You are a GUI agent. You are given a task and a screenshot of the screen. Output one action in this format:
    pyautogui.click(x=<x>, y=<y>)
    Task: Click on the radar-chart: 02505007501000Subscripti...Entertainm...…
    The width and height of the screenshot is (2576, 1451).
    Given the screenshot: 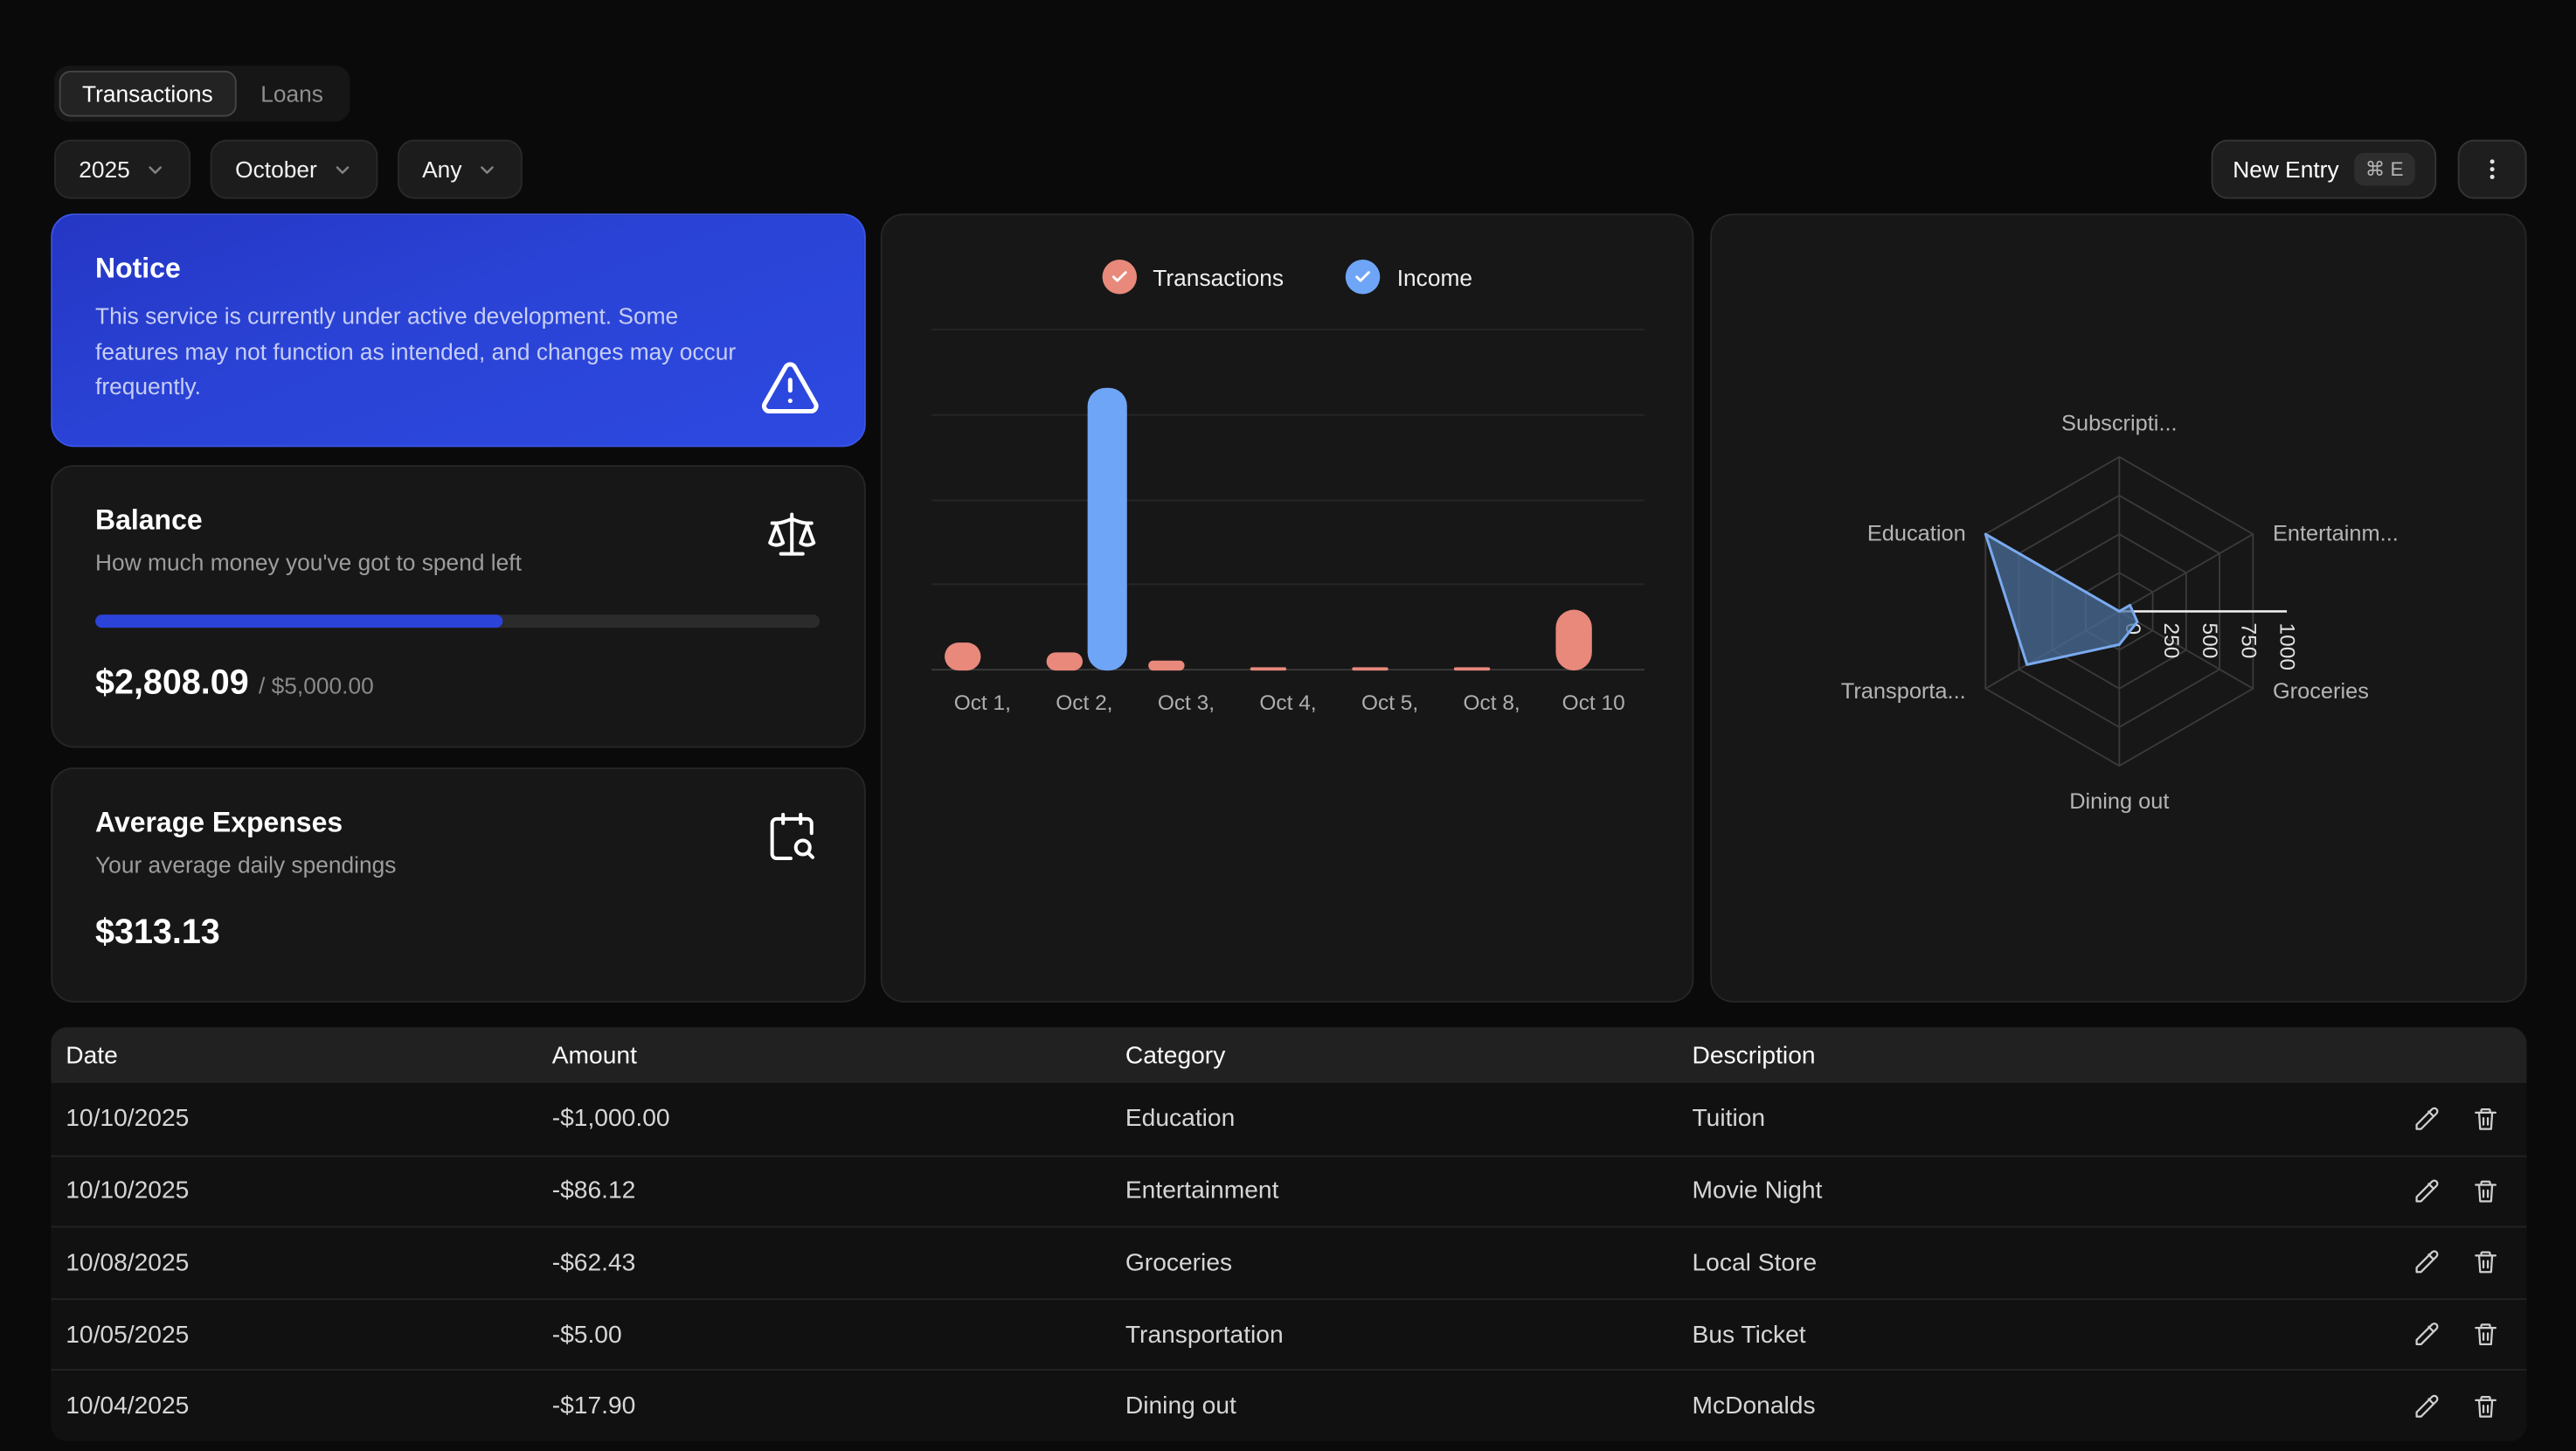 What is the action you would take?
    pyautogui.click(x=2120, y=613)
    